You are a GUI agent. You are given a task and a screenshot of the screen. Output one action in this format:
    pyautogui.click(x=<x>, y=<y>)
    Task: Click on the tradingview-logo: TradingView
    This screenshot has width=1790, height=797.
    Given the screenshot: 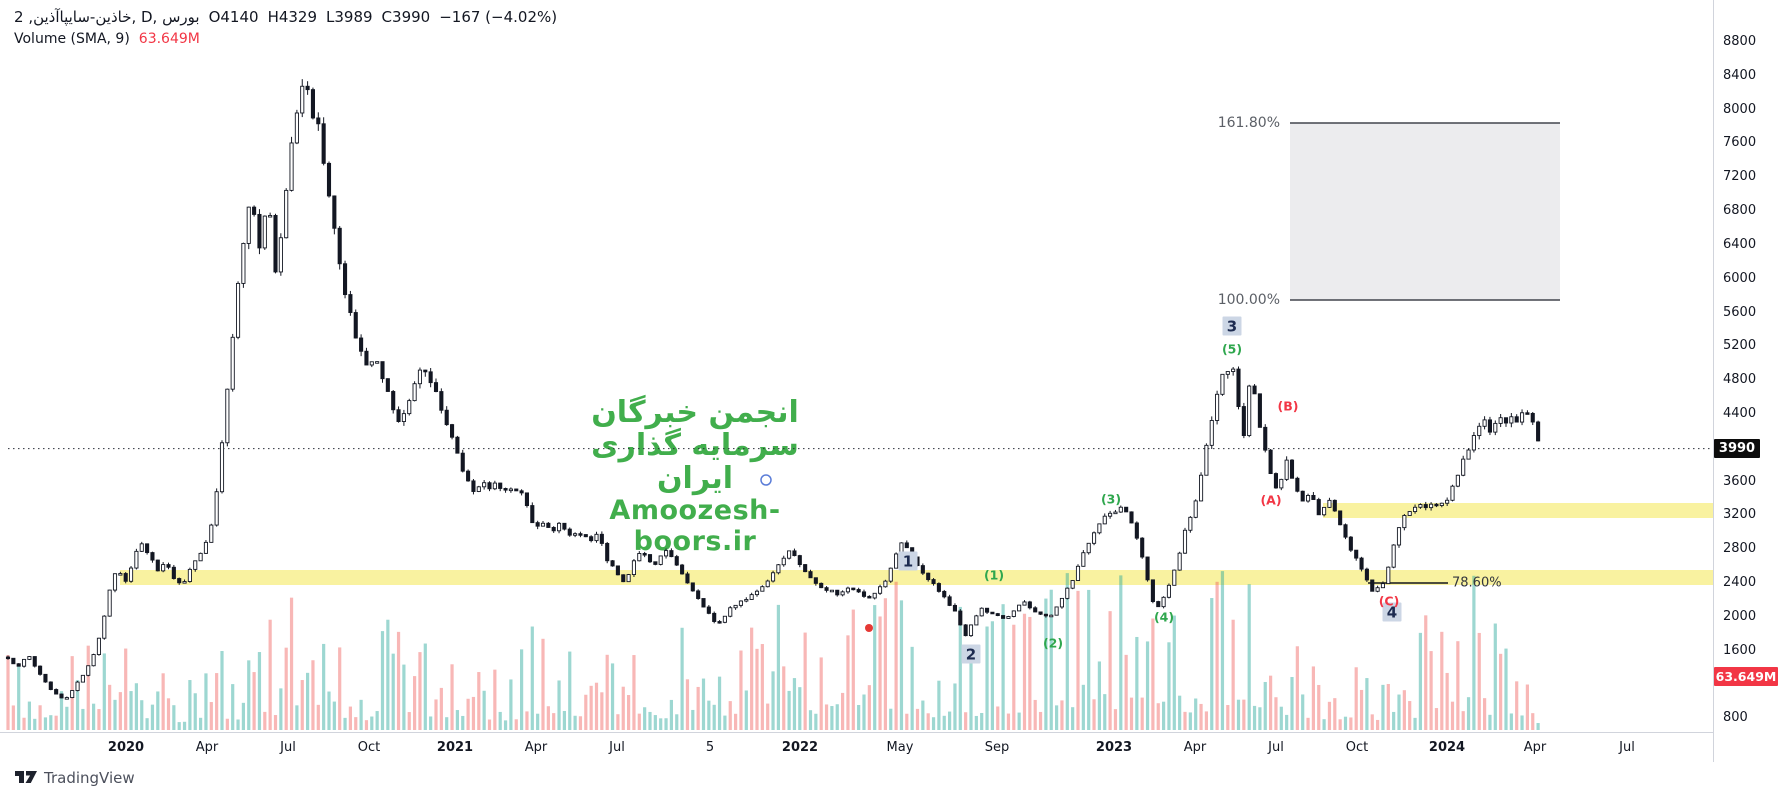 What is the action you would take?
    pyautogui.click(x=74, y=778)
    